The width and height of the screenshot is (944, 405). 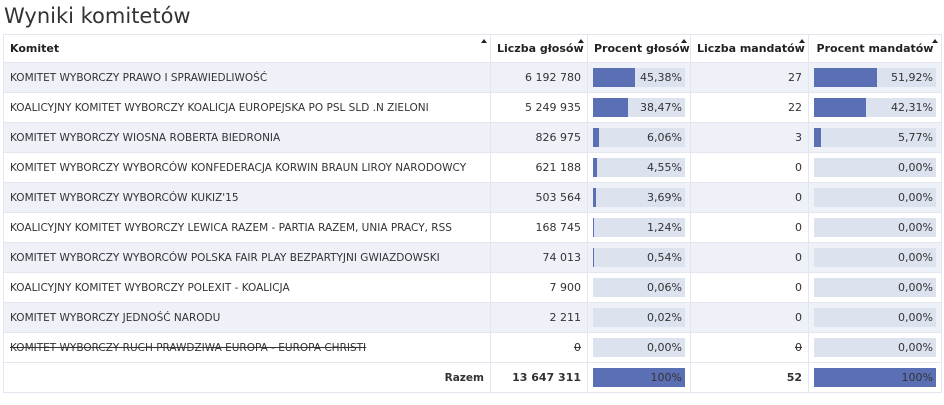 What do you see at coordinates (539, 167) in the screenshot?
I see `number-cell: 621 188` at bounding box center [539, 167].